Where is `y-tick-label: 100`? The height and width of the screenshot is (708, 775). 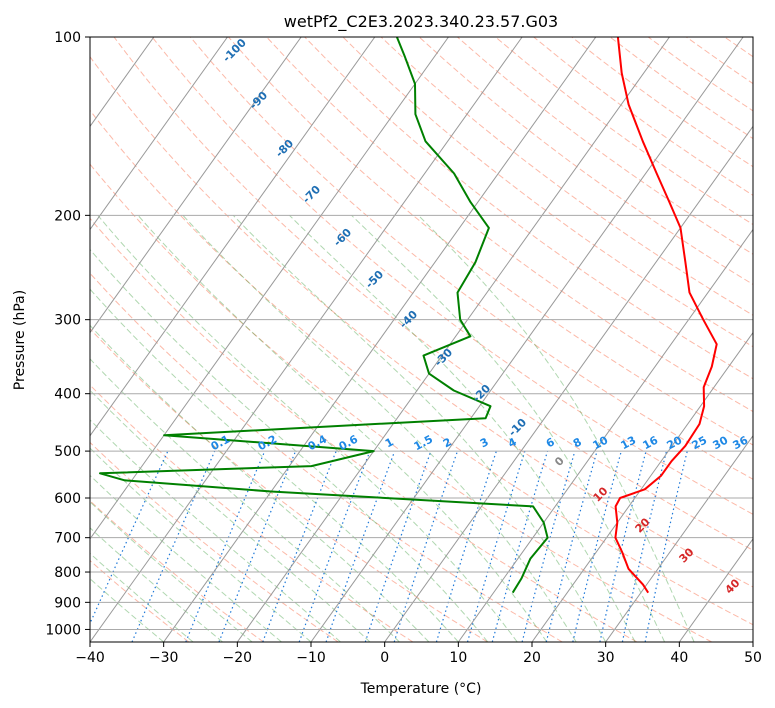 y-tick-label: 100 is located at coordinates (67, 38).